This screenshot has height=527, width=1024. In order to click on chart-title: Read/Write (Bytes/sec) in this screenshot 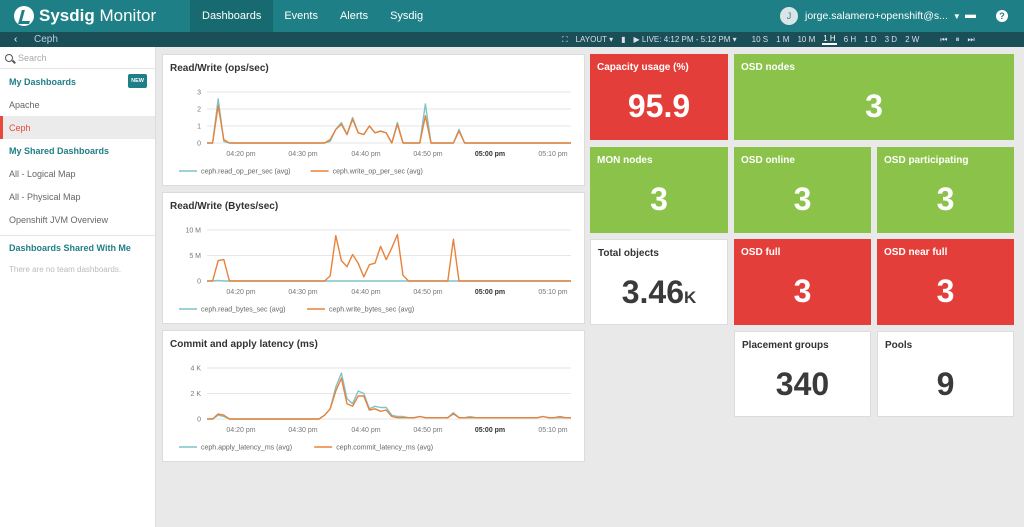, I will do `click(224, 206)`.